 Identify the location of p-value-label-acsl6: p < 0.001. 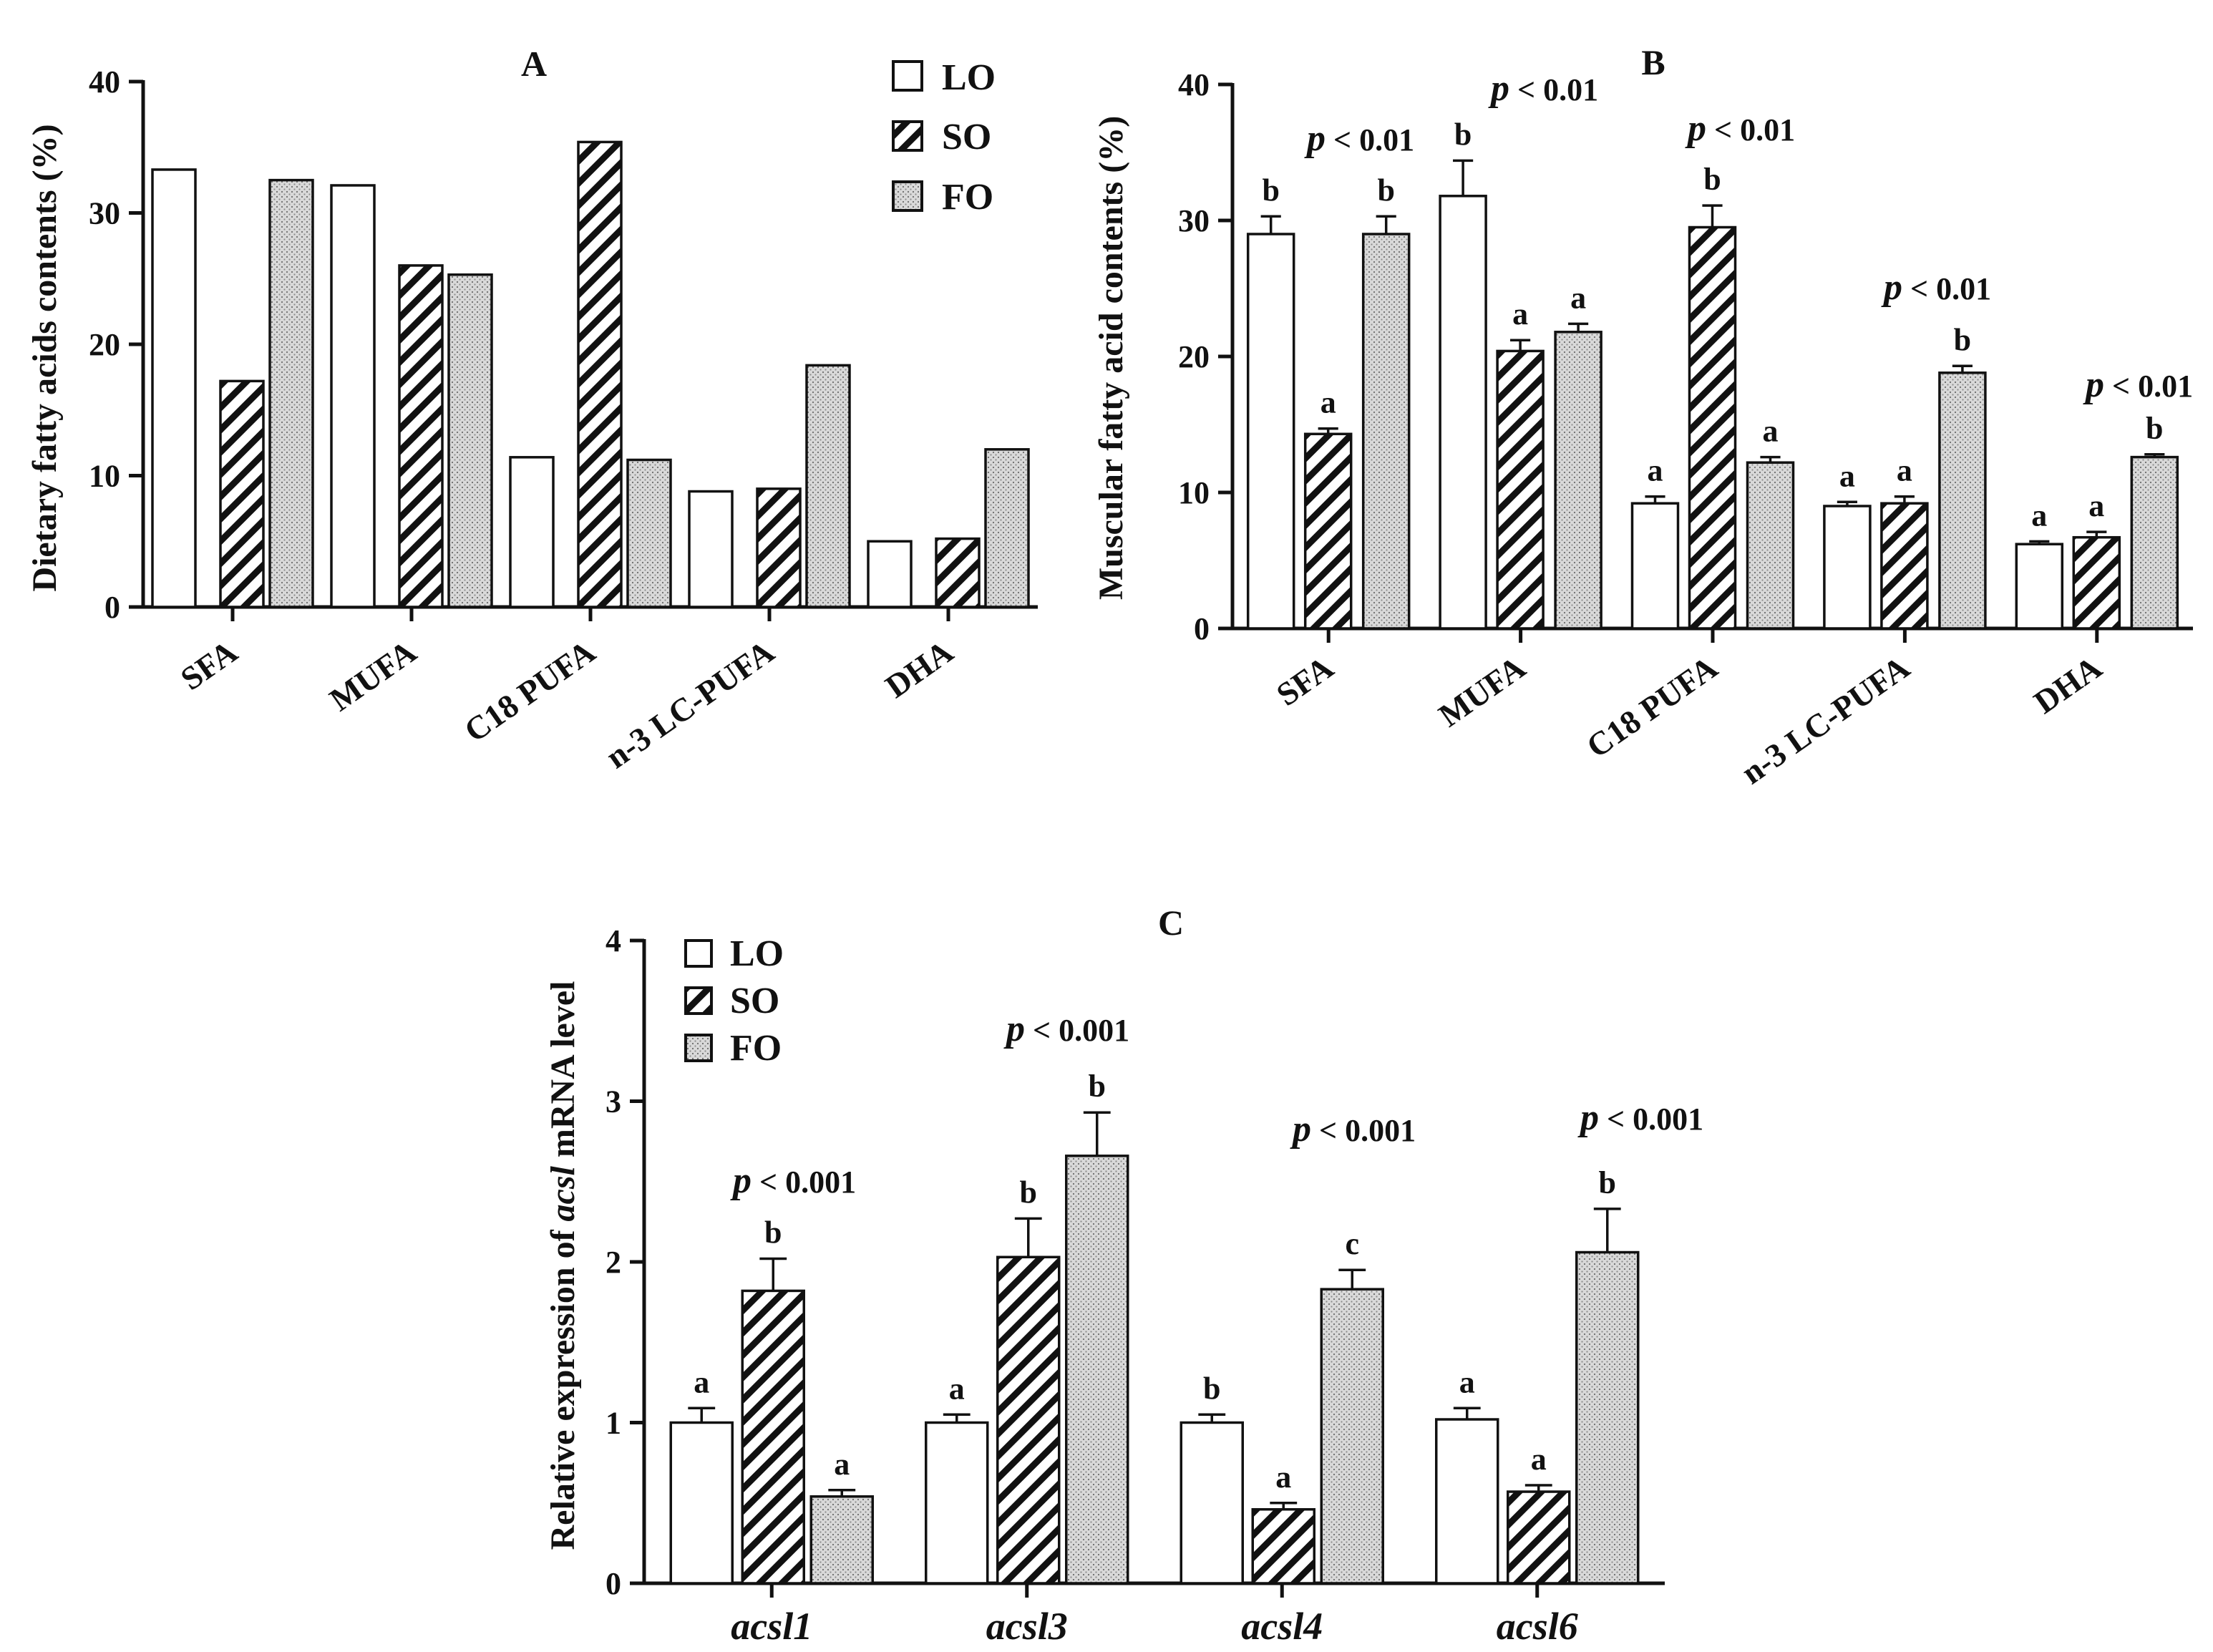
(1640, 1117).